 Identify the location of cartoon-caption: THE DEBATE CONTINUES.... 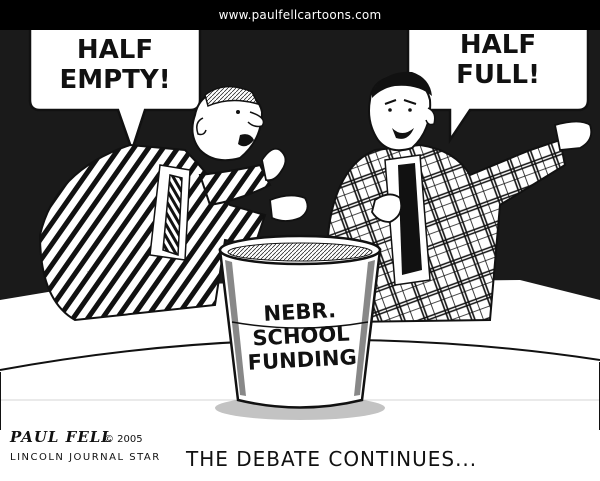
(332, 459).